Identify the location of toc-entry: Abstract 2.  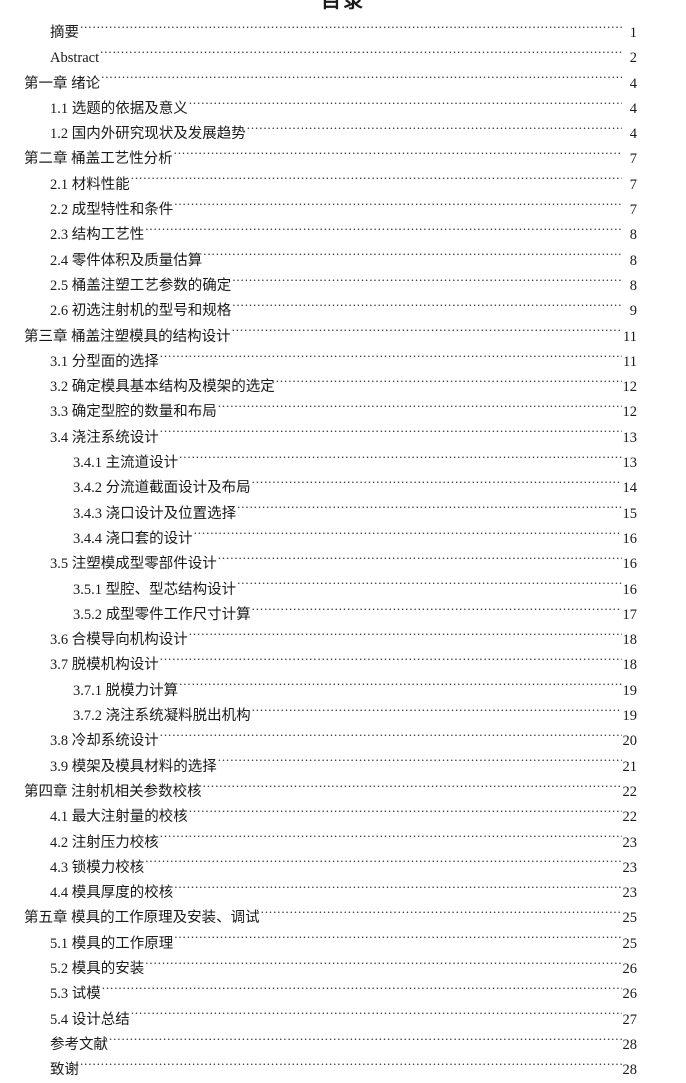
(343, 58).